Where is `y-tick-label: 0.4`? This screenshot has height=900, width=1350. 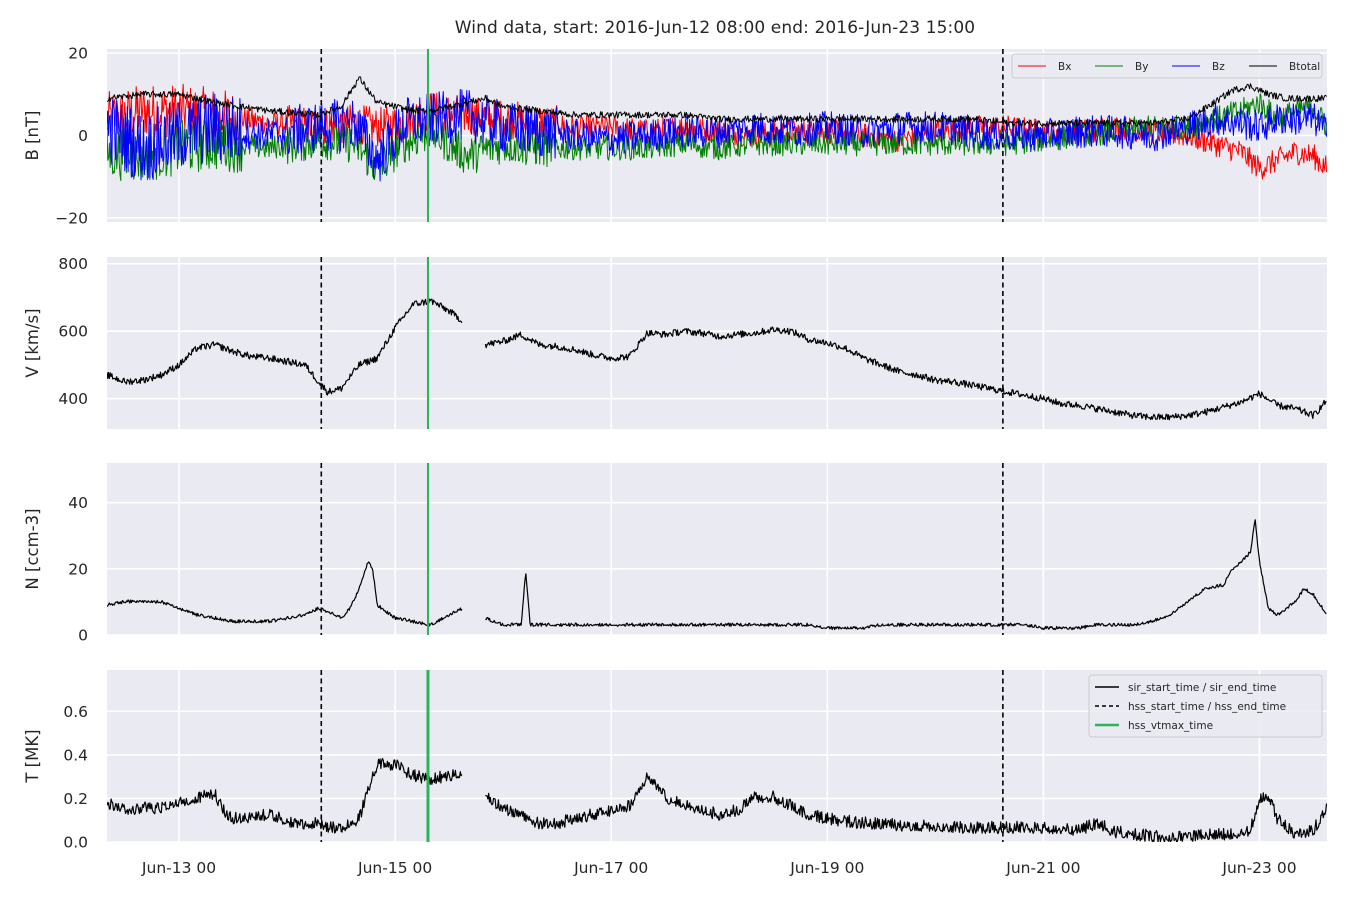
y-tick-label: 0.4 is located at coordinates (75, 755).